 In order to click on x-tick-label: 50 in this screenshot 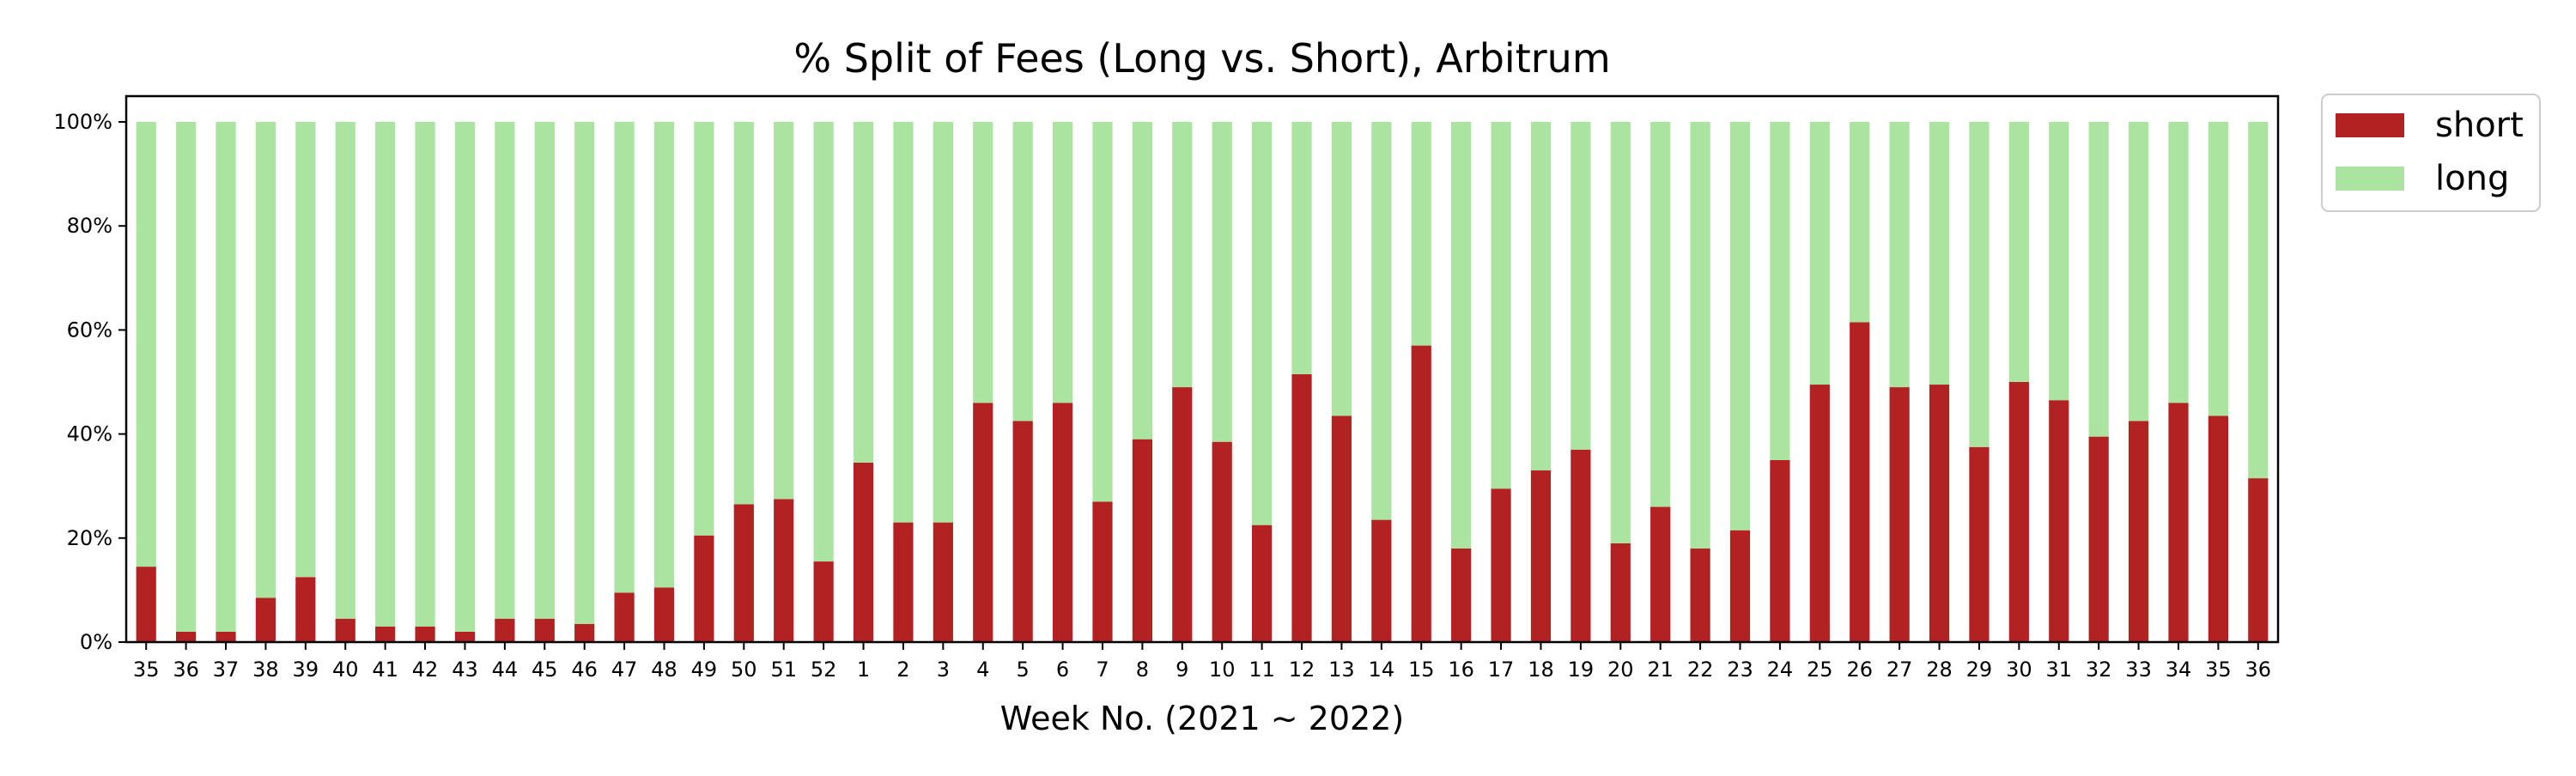, I will do `click(744, 670)`.